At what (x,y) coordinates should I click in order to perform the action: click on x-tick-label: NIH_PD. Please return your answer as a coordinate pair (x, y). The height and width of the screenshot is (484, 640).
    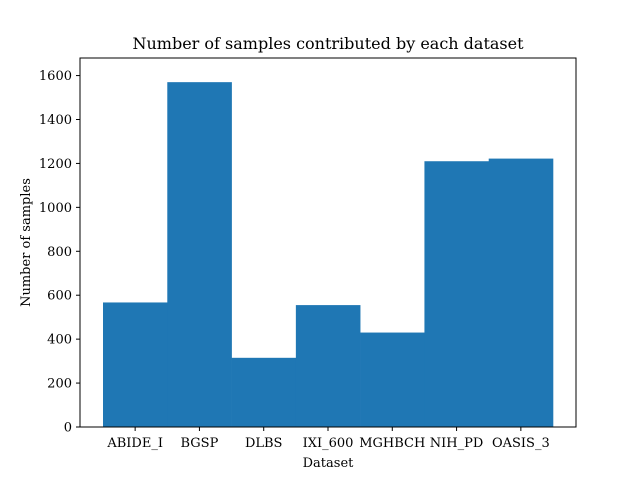
    Looking at the image, I should click on (457, 443).